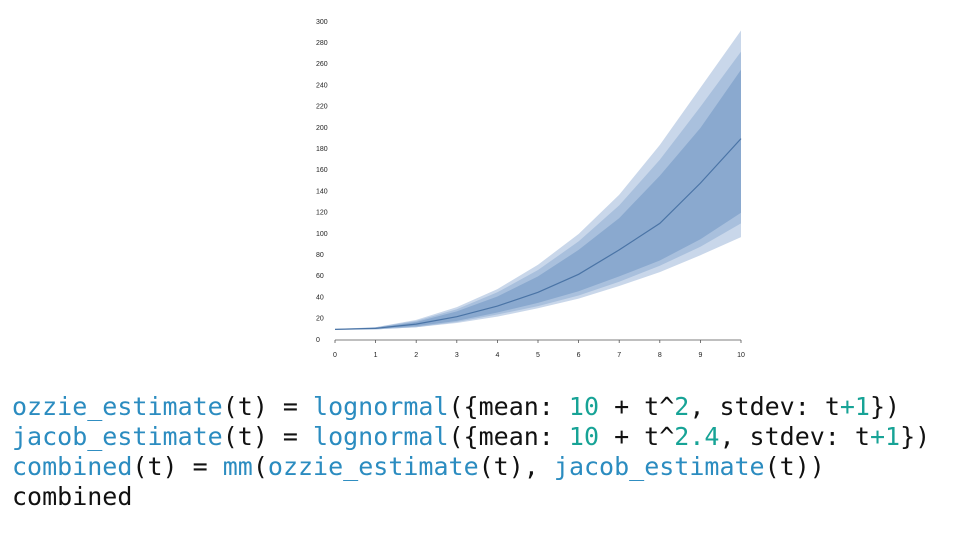 This screenshot has height=540, width=960. I want to click on code-token: mm, so click(237, 466).